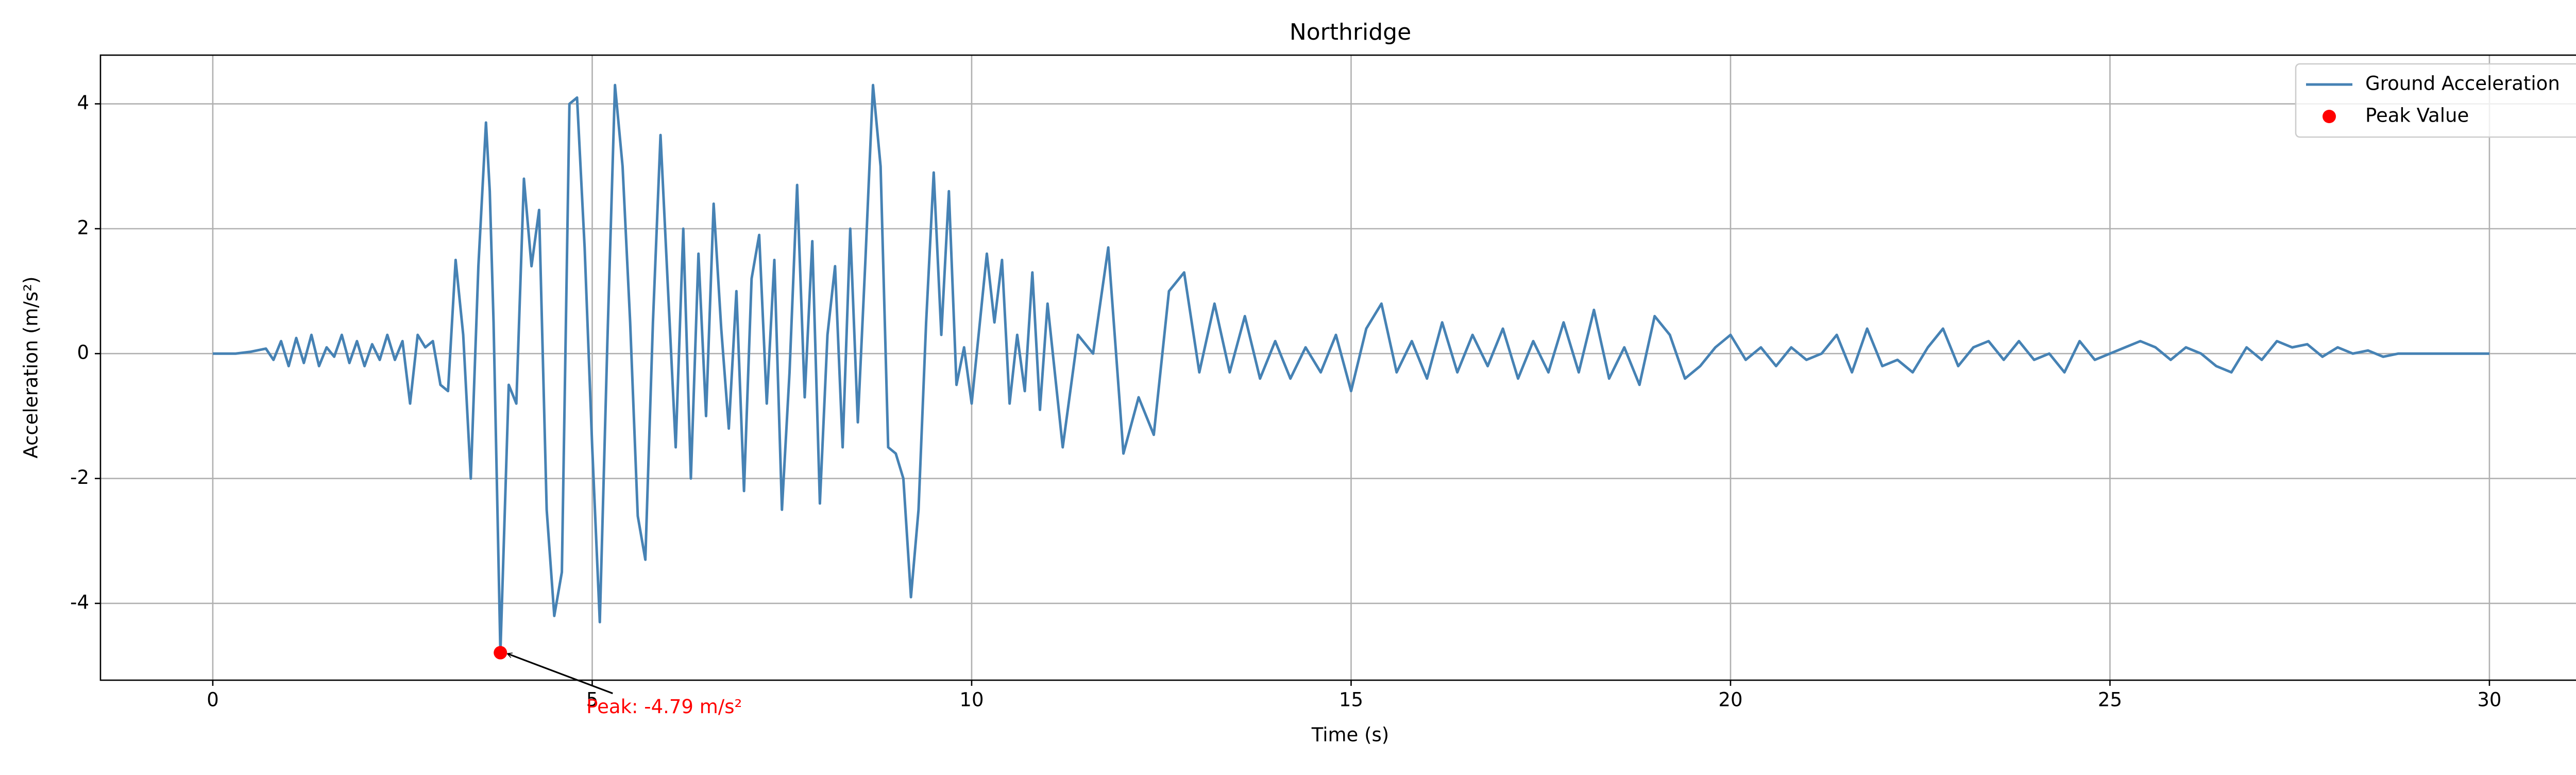 This screenshot has width=2576, height=775. Describe the element at coordinates (213, 700) in the screenshot. I see `x-tick-label: 0` at that location.